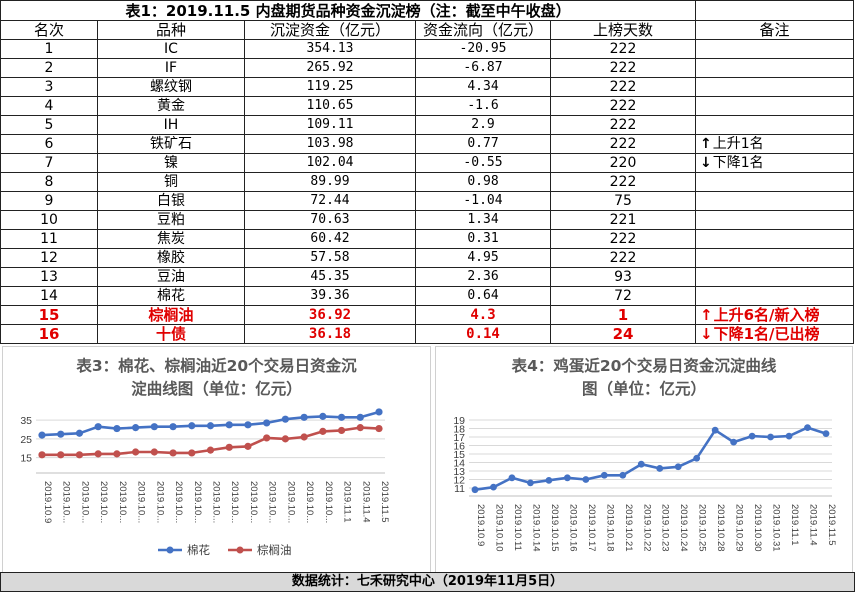  I want to click on x-tick-label: 2019.10.10, so click(498, 528).